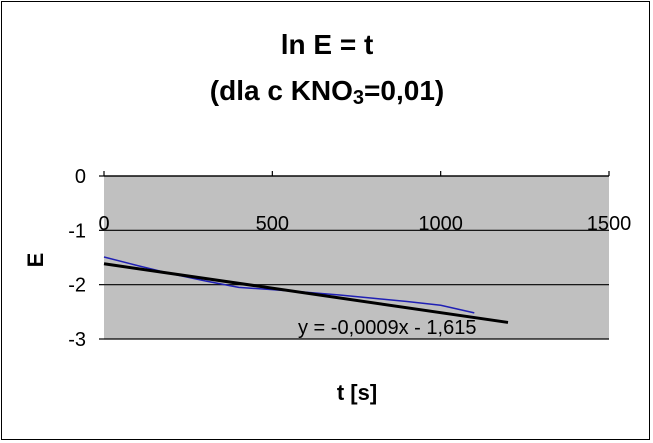  What do you see at coordinates (357, 392) in the screenshot?
I see `x-axis-label: t [s]` at bounding box center [357, 392].